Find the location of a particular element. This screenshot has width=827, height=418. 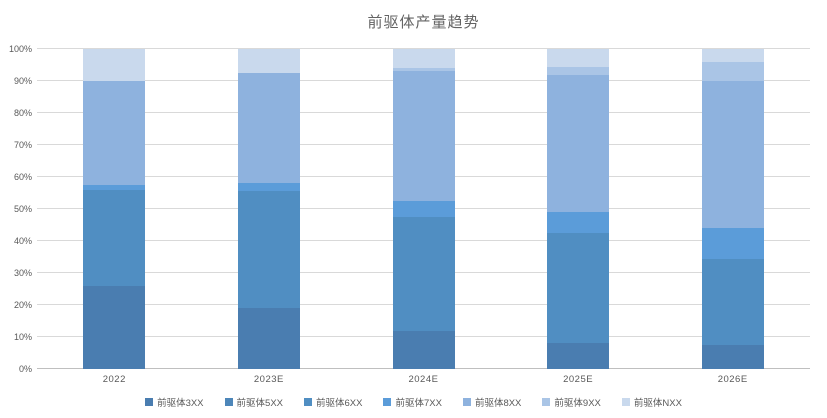

legend-label: 前驱体8XX is located at coordinates (498, 403).